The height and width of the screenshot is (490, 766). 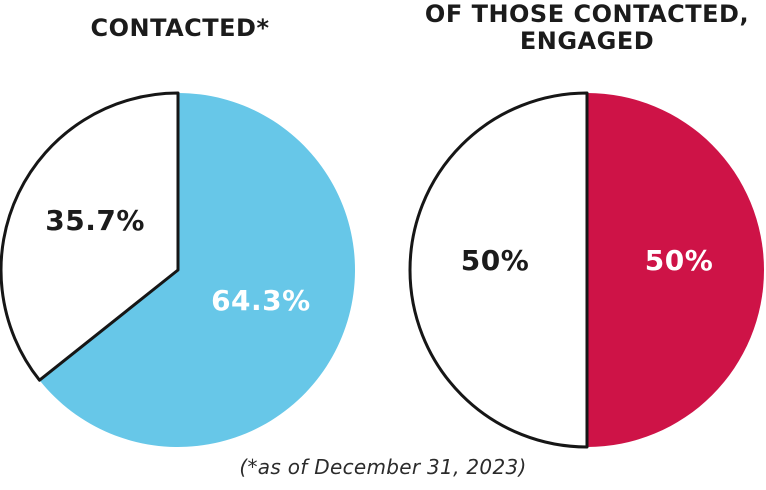 What do you see at coordinates (180, 28) in the screenshot?
I see `chart-contacted-title: CONTACTED*` at bounding box center [180, 28].